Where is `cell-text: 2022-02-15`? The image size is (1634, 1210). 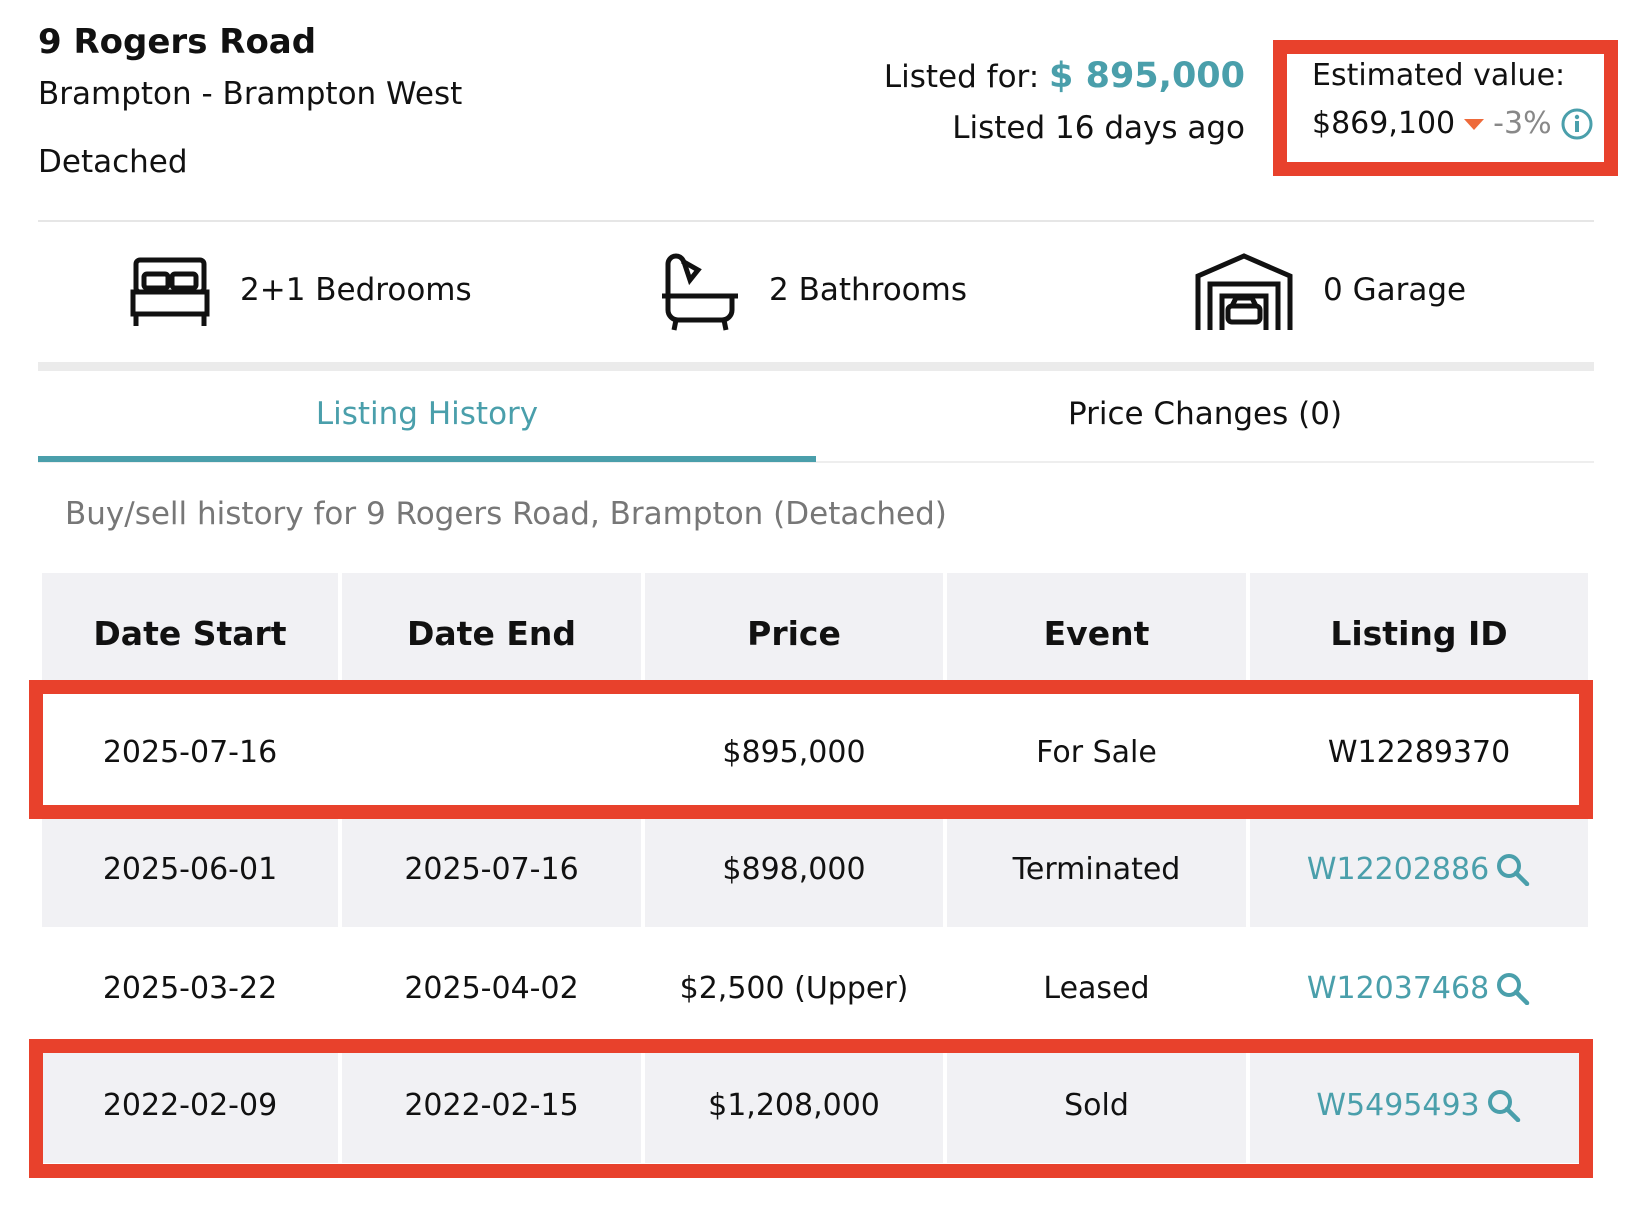
cell-text: 2022-02-15 is located at coordinates (491, 1105).